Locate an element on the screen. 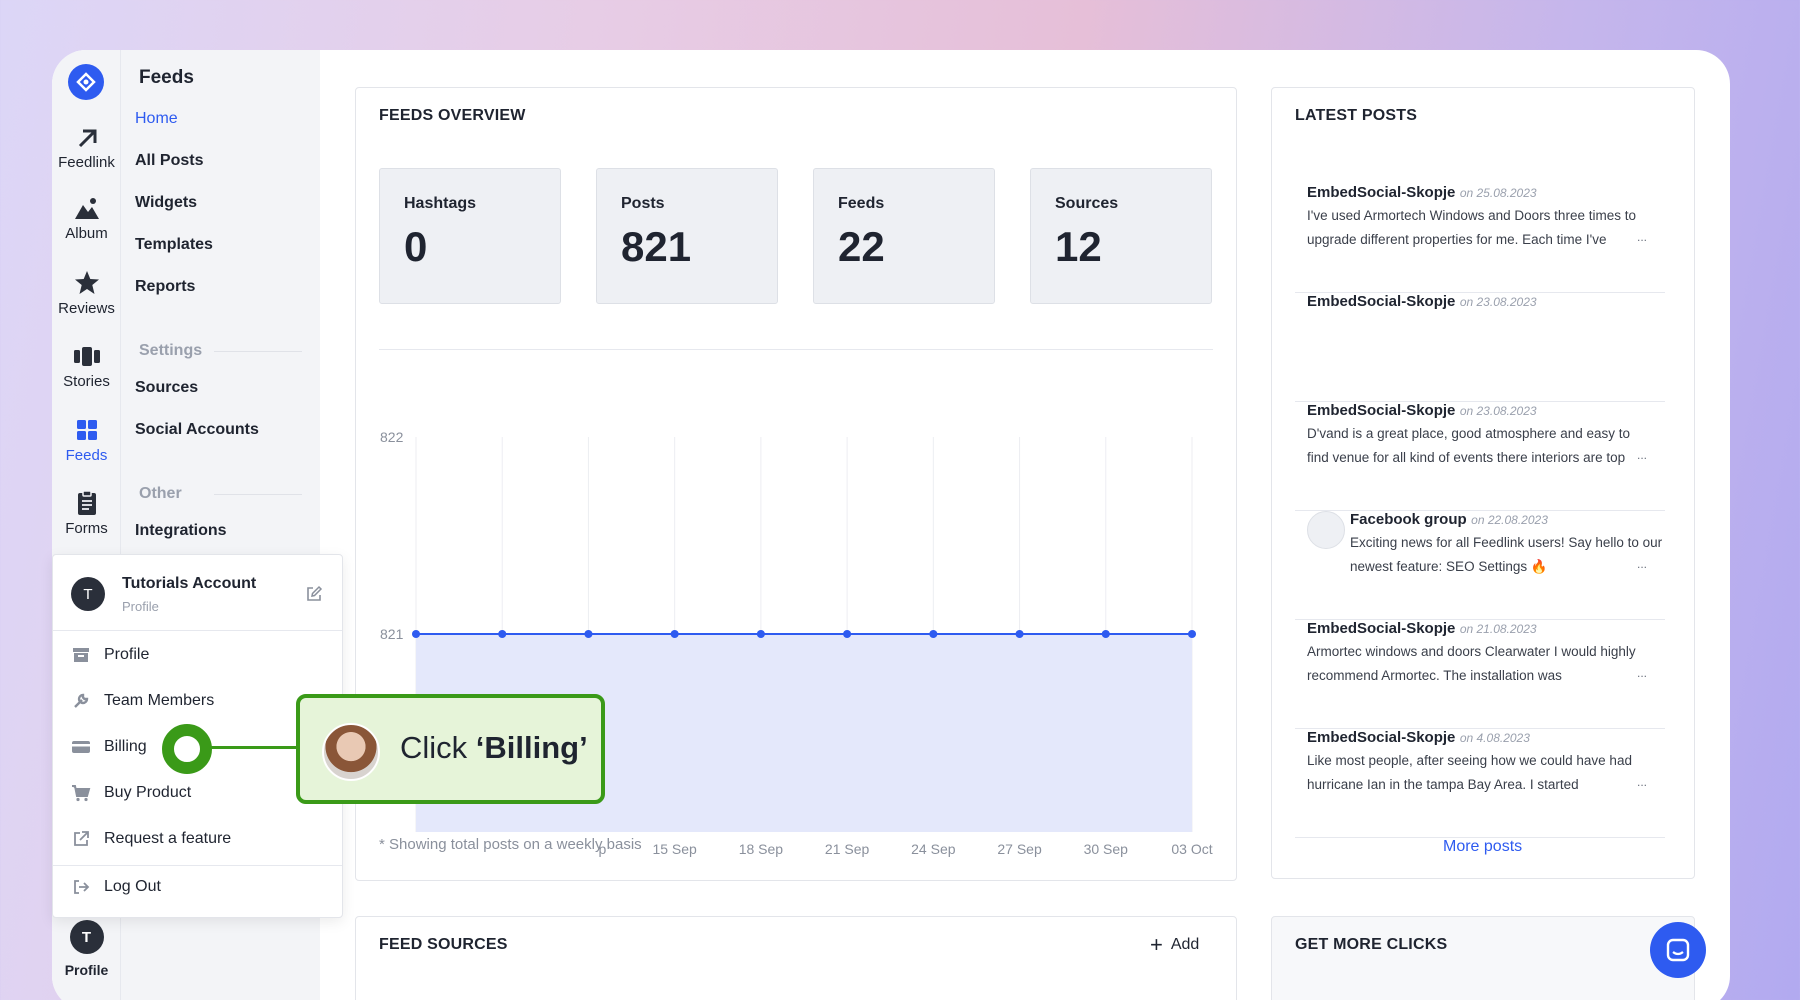  dropdown-item-label: Team Members is located at coordinates (159, 700).